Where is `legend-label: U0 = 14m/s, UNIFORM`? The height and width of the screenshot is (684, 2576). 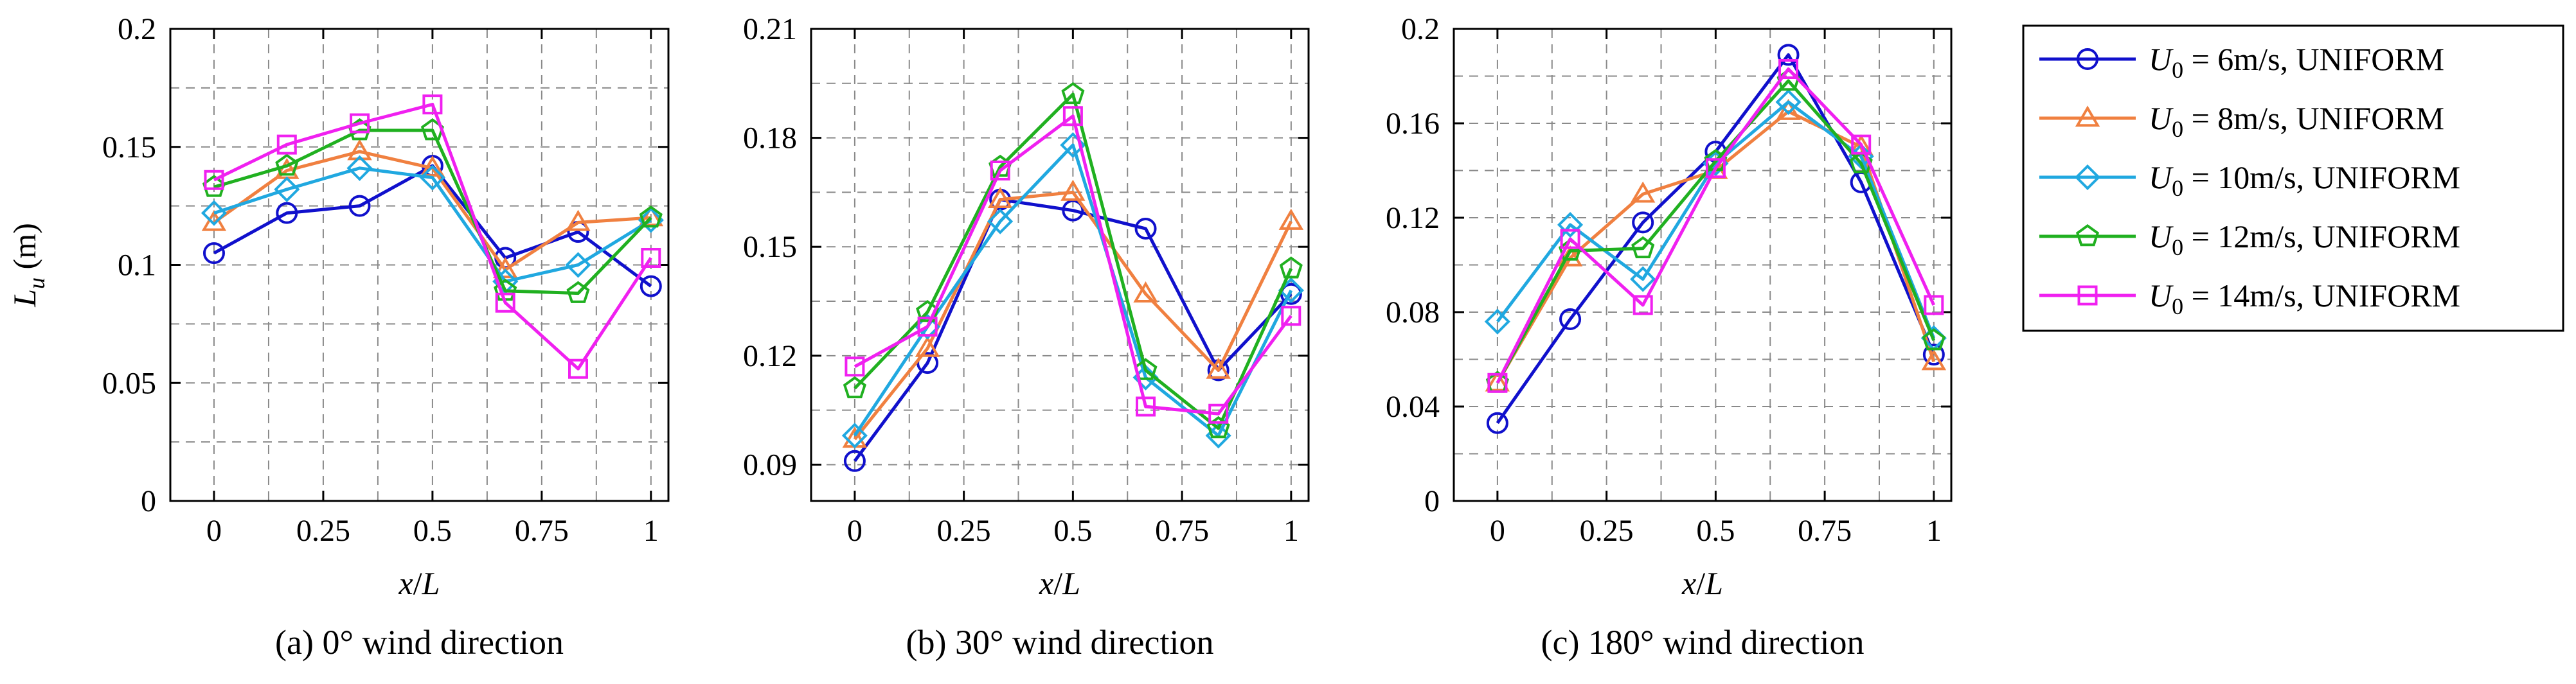 legend-label: U0 = 14m/s, UNIFORM is located at coordinates (2304, 298).